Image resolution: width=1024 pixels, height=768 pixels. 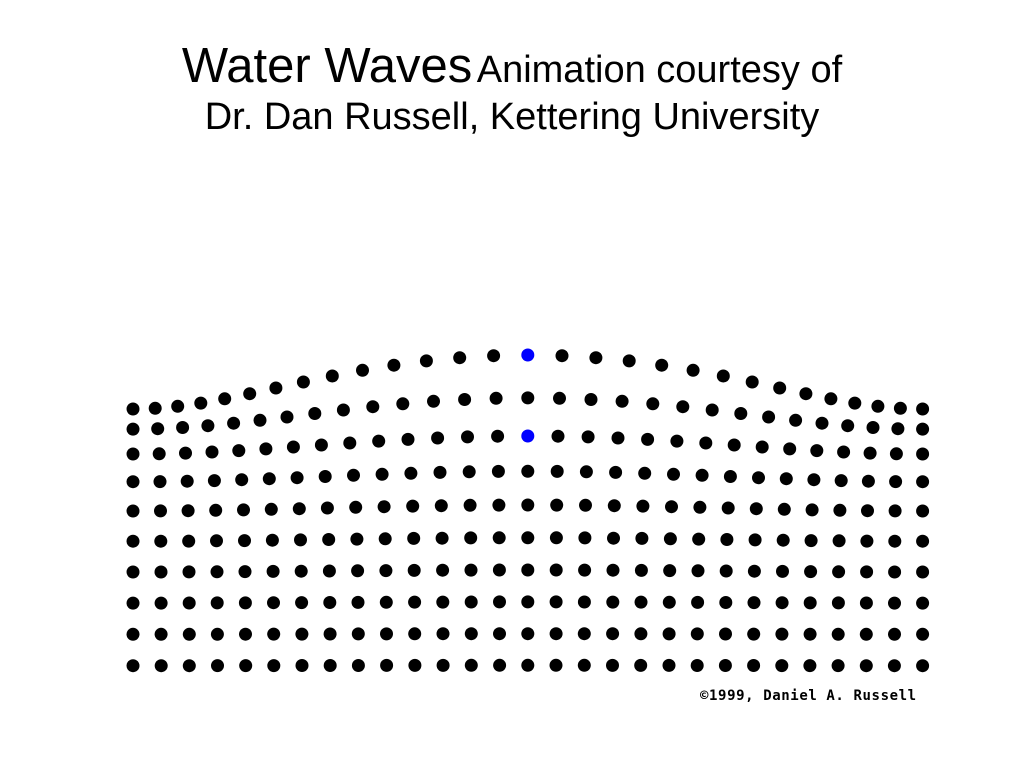 What do you see at coordinates (327, 66) in the screenshot?
I see `title-main: Water Waves` at bounding box center [327, 66].